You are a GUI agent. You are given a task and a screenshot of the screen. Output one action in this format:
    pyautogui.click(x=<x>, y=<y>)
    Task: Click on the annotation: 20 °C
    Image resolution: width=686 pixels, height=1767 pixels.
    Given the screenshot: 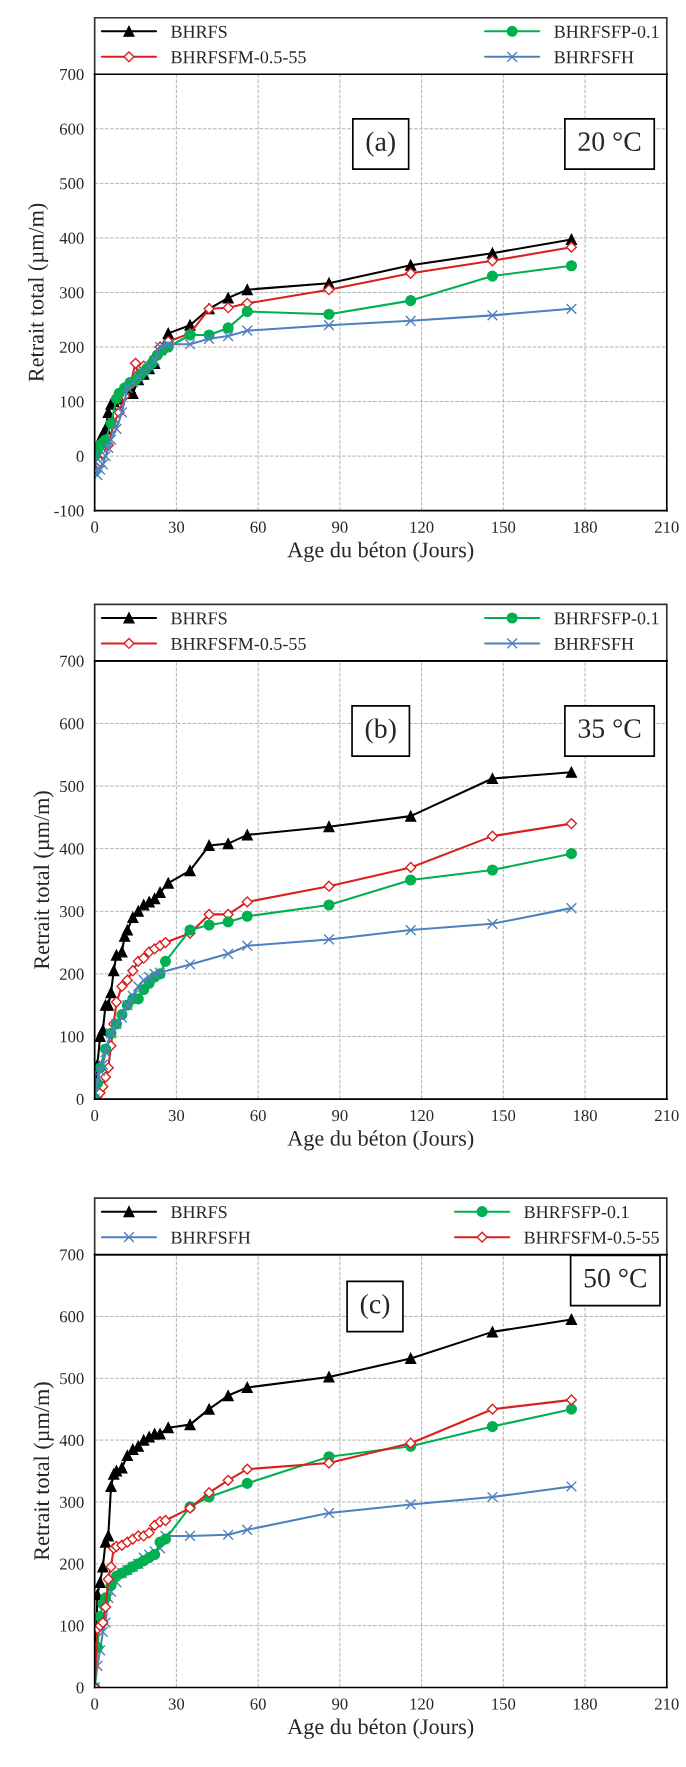 What is the action you would take?
    pyautogui.click(x=609, y=141)
    